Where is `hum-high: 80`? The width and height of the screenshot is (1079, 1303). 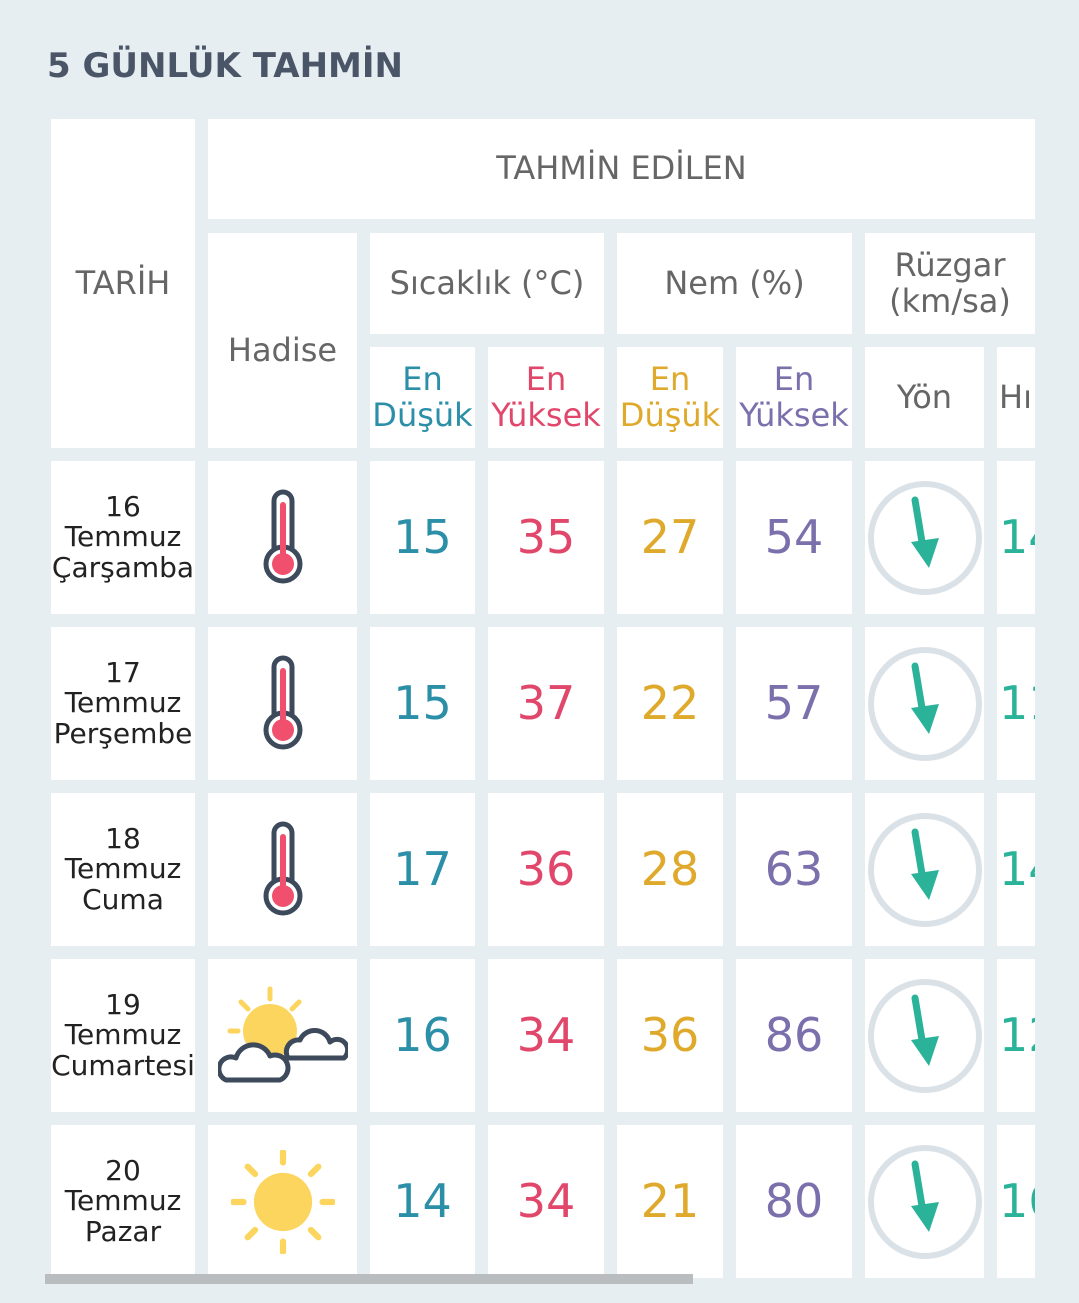 hum-high: 80 is located at coordinates (794, 1201).